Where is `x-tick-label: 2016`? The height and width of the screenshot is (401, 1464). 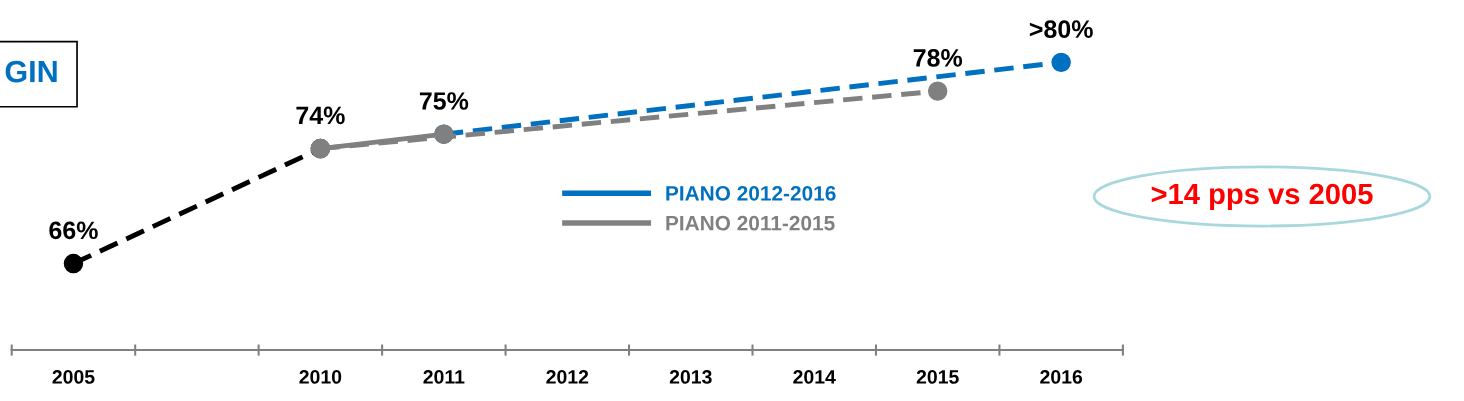
x-tick-label: 2016 is located at coordinates (1061, 377).